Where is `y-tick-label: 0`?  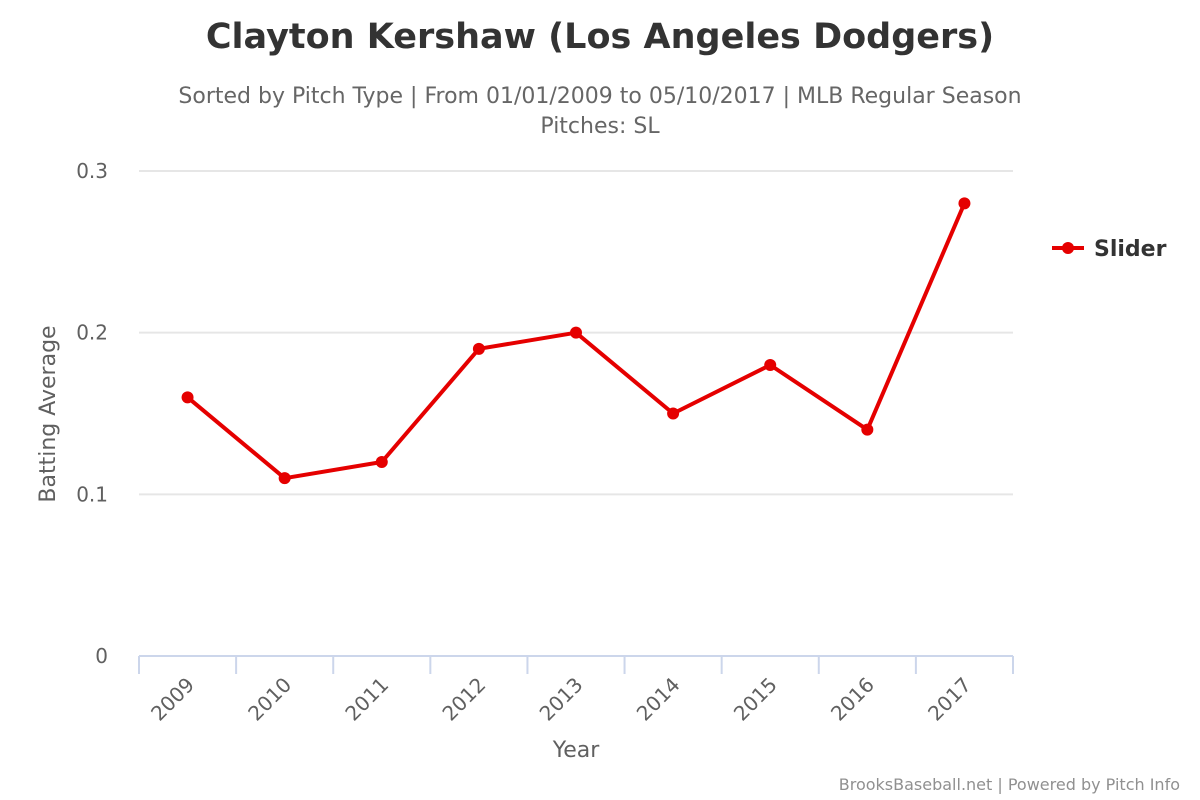 y-tick-label: 0 is located at coordinates (101, 656).